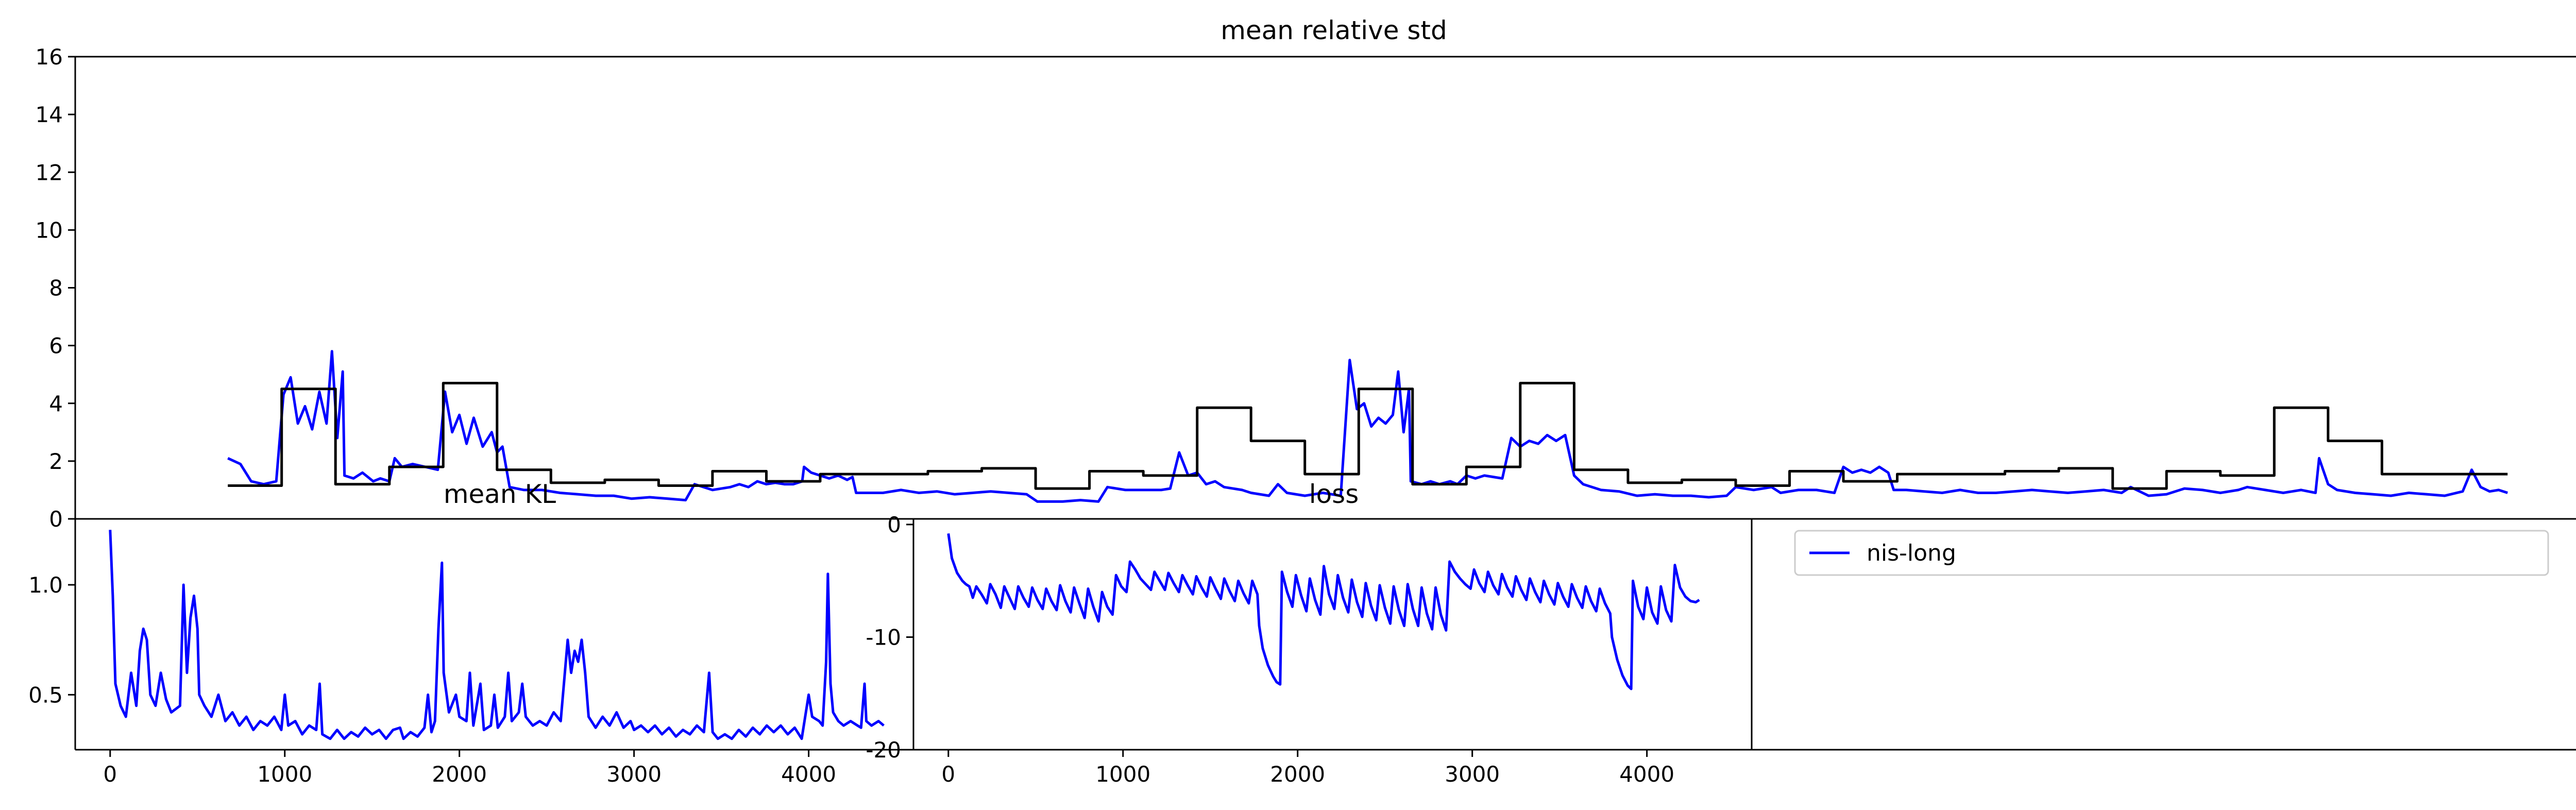  What do you see at coordinates (459, 774) in the screenshot?
I see `kl-x-tick-label: 2000` at bounding box center [459, 774].